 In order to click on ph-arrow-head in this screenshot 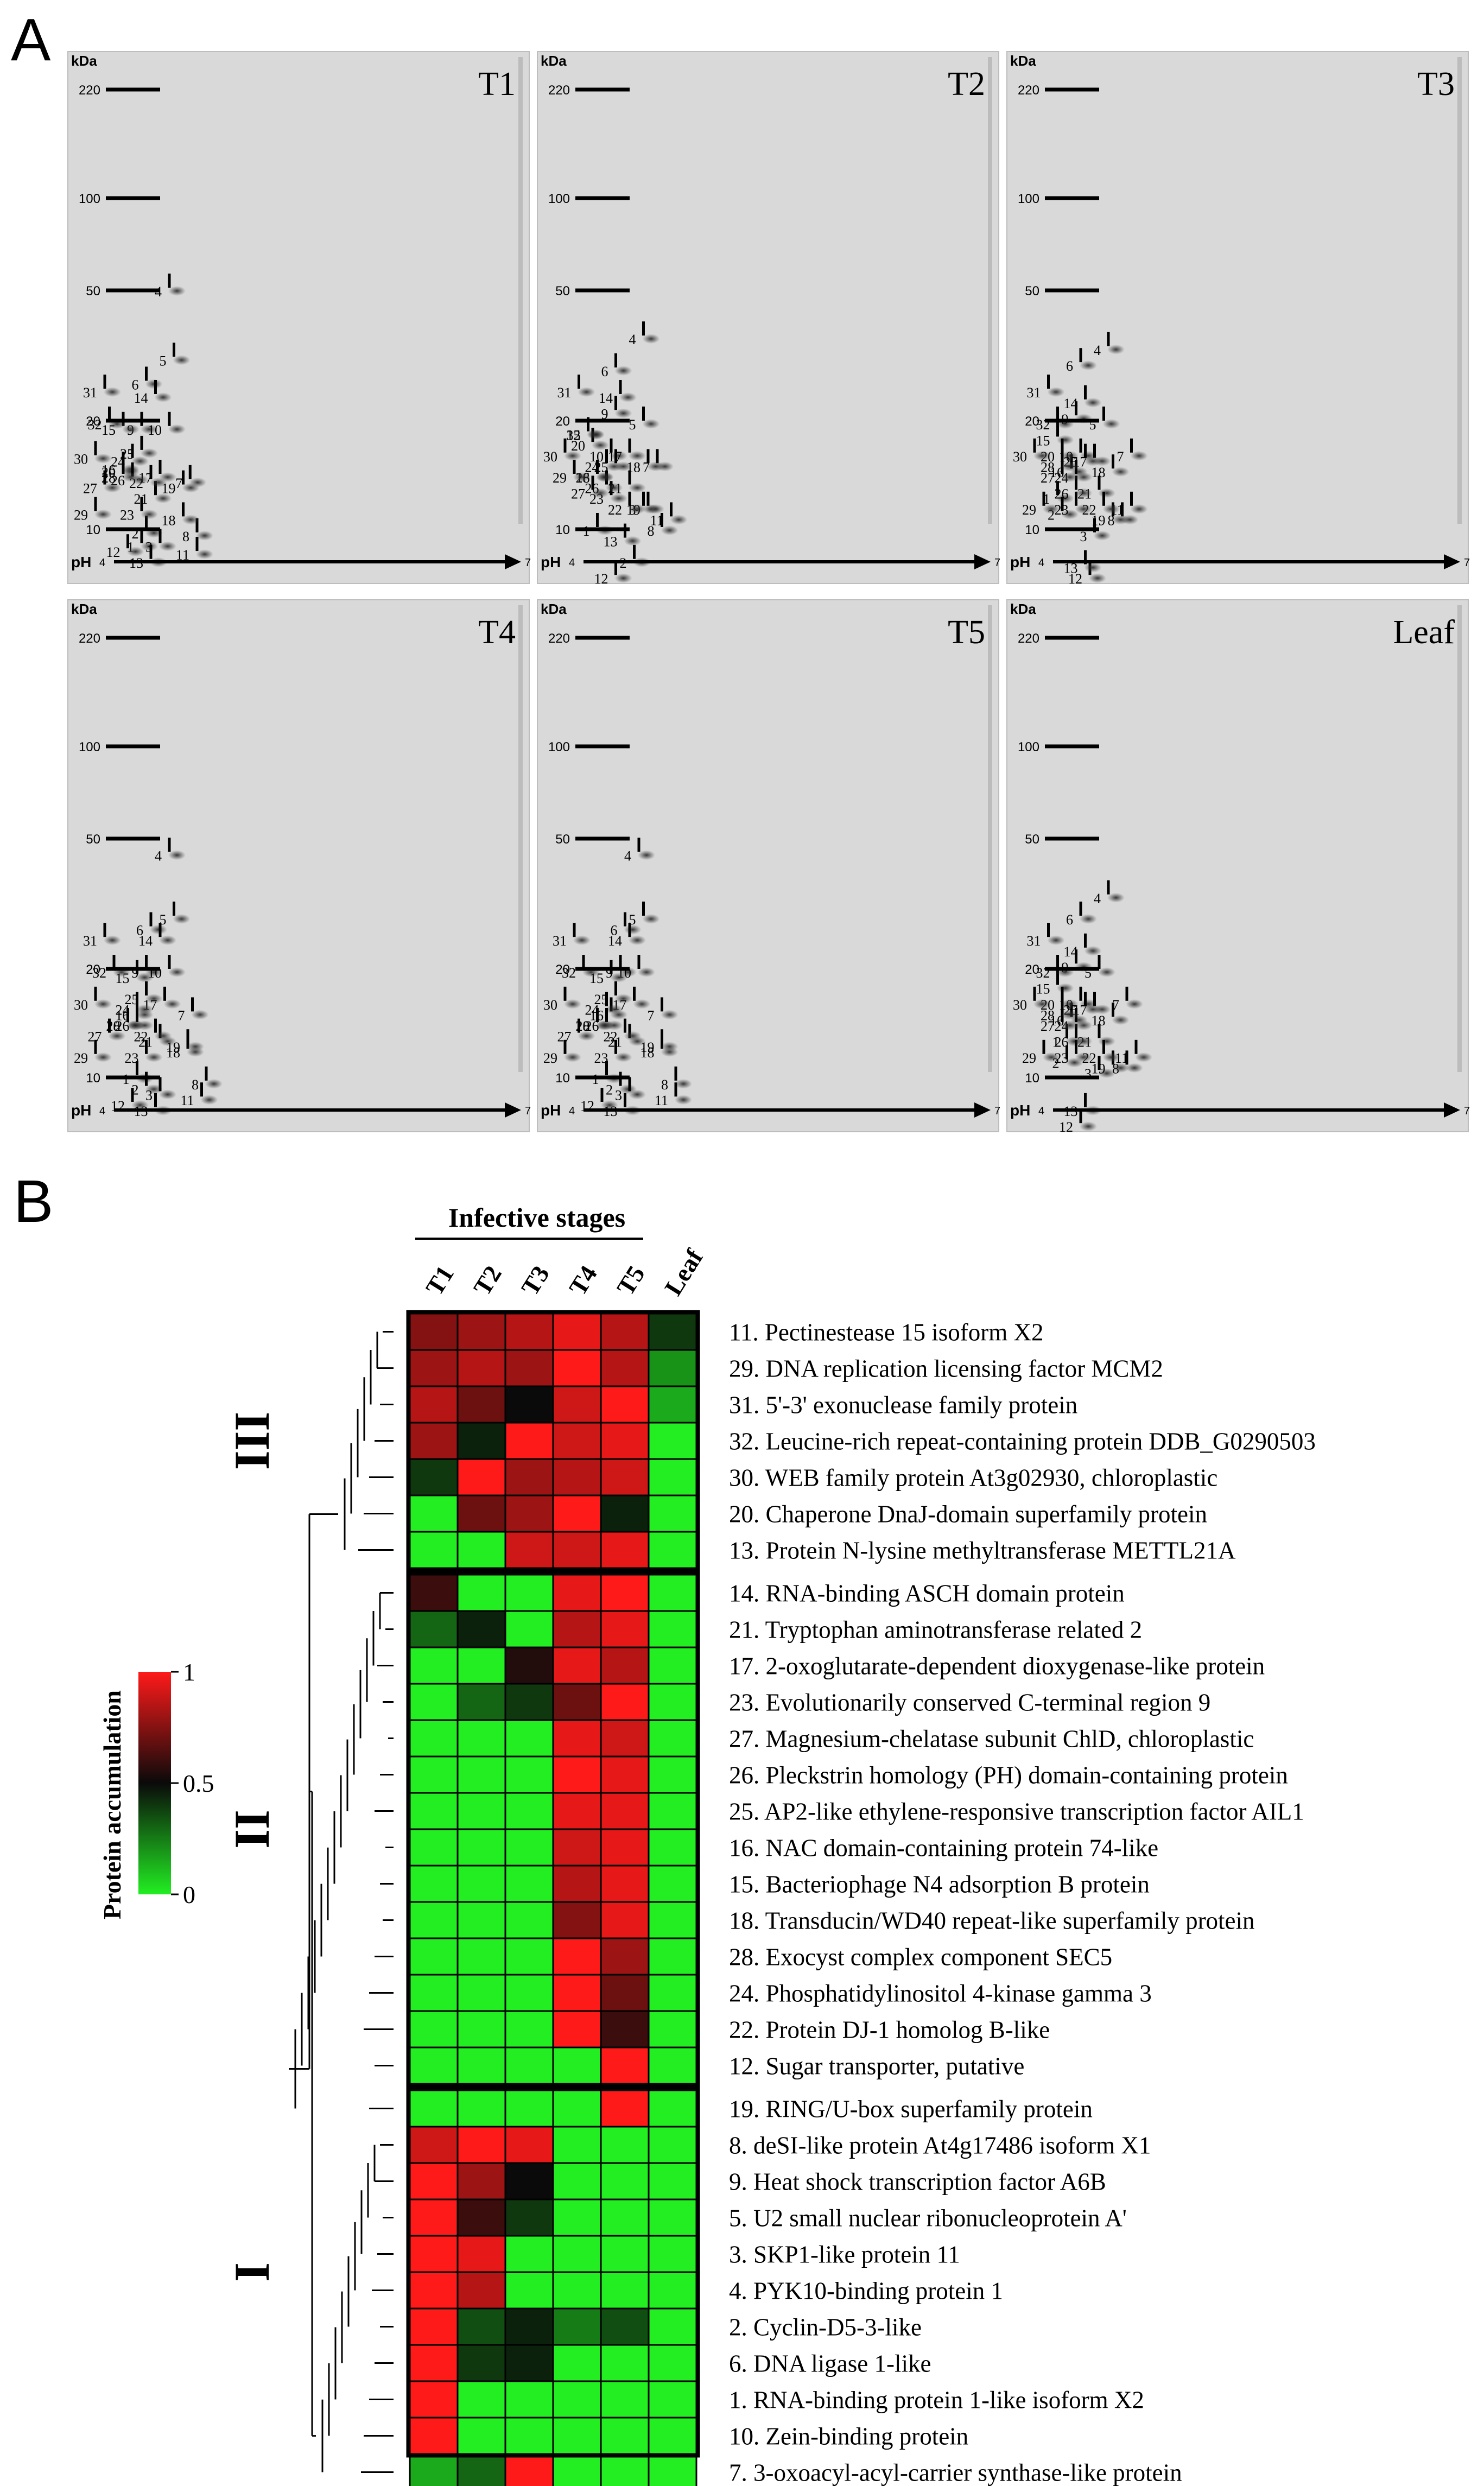, I will do `click(513, 561)`.